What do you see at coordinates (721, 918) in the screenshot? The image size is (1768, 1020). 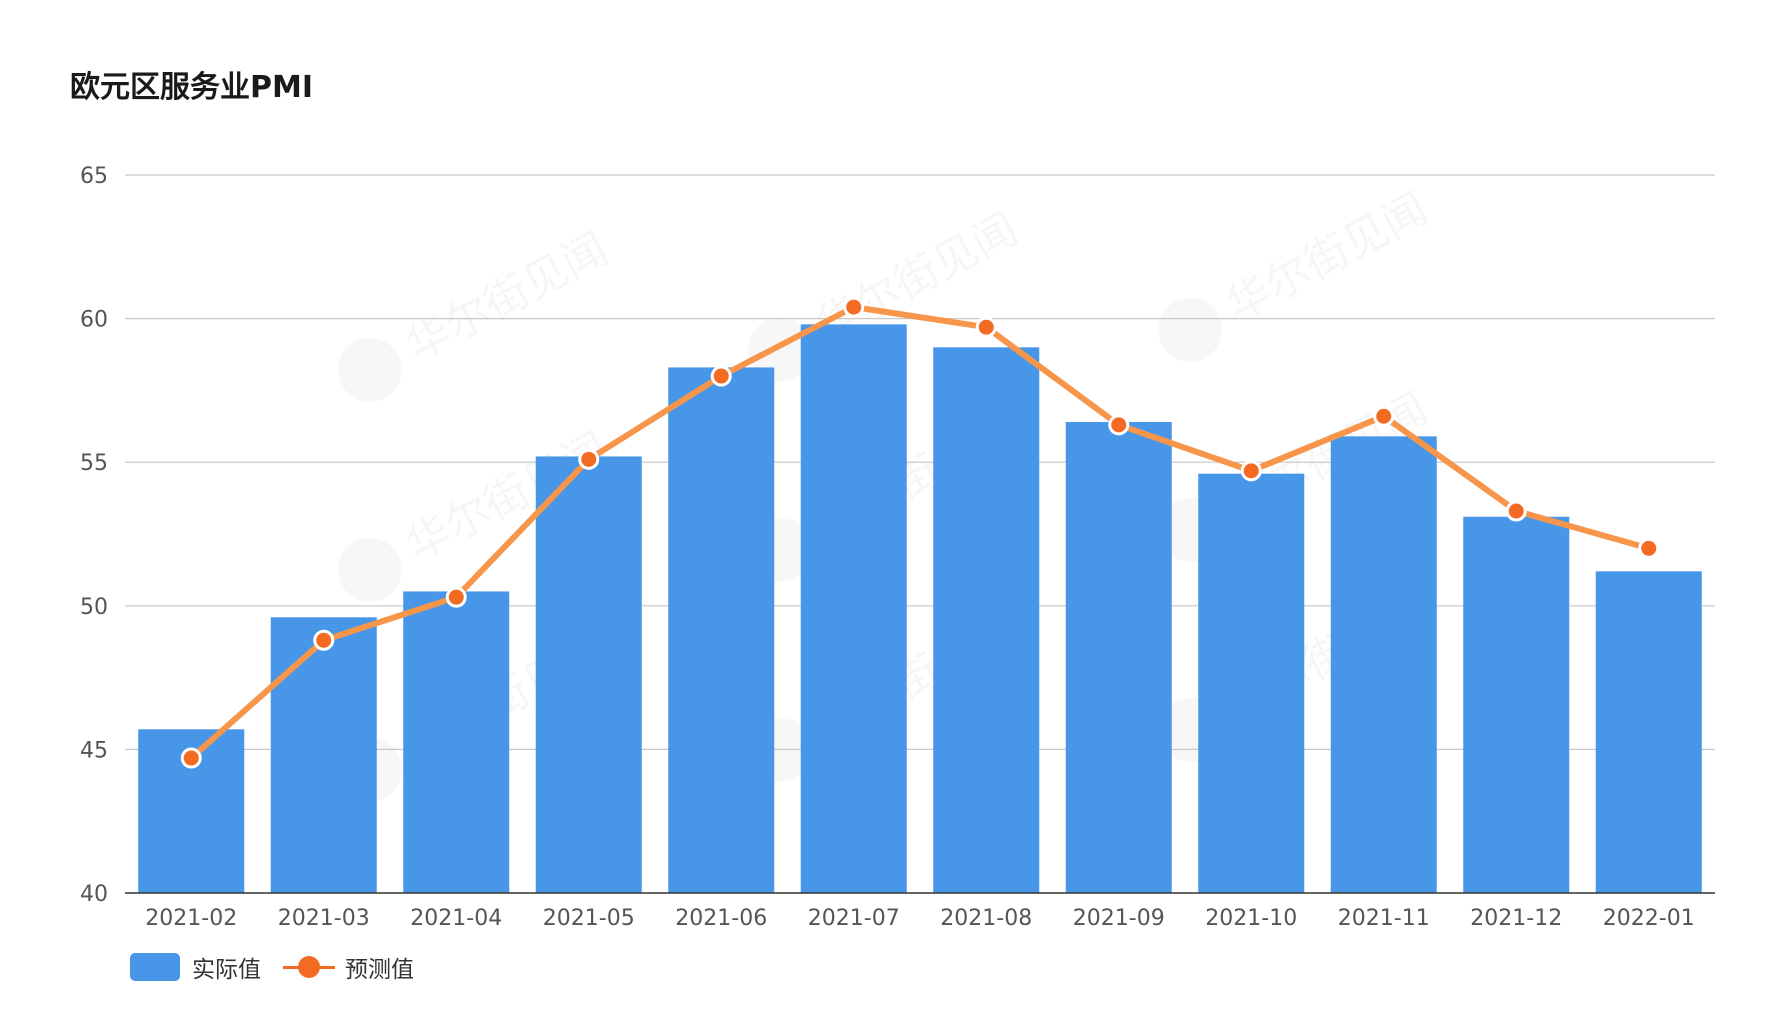 I see `x-tick-label-2021-06: 2021-06` at bounding box center [721, 918].